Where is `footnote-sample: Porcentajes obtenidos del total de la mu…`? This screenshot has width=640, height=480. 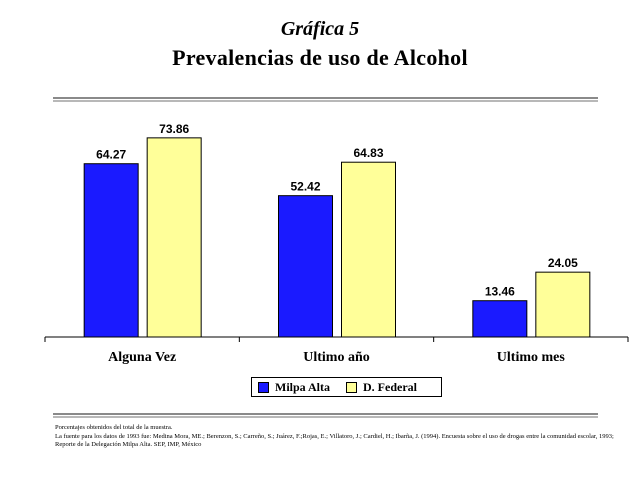
footnote-sample: Porcentajes obtenidos del total de la mu… is located at coordinates (114, 427).